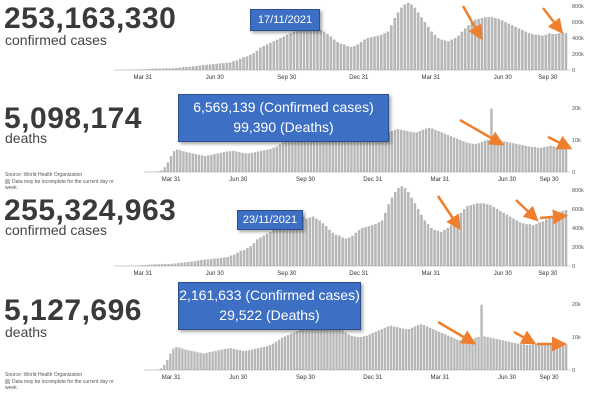  Describe the element at coordinates (573, 371) in the screenshot. I see `y-tick-label: 0` at that location.